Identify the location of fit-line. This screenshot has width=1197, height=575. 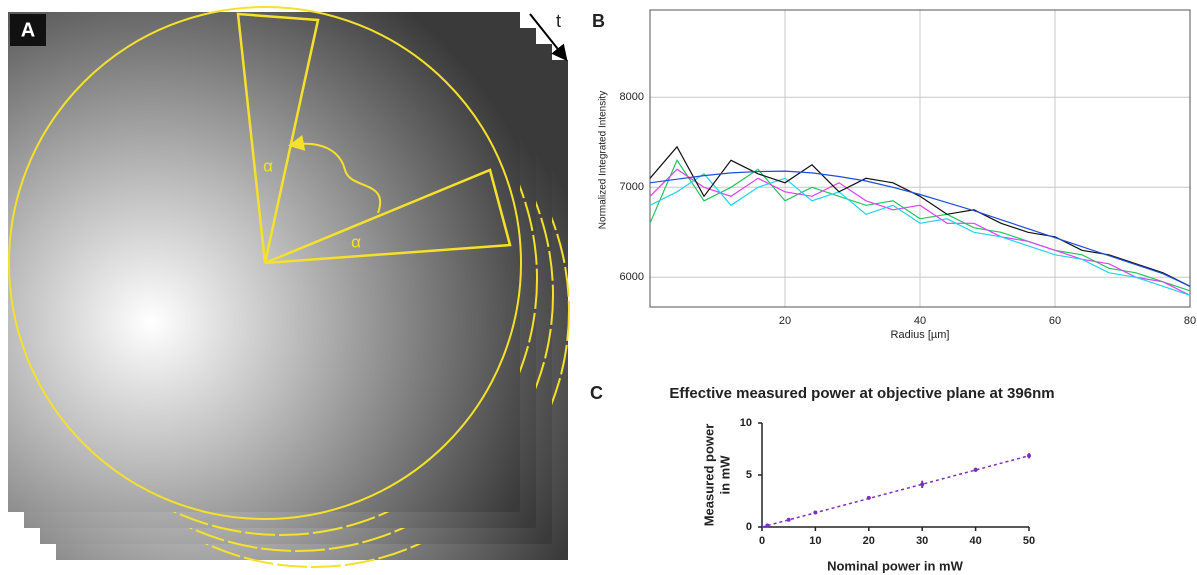
(895, 491).